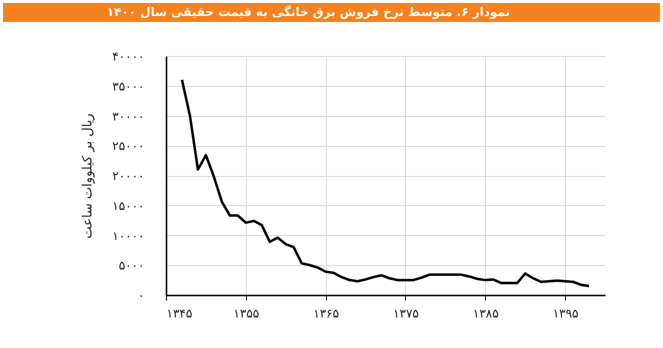 Image resolution: width=663 pixels, height=348 pixels. What do you see at coordinates (331, 12) in the screenshot?
I see `chart-title: نمودار ۶. متوسط نرخ فروش برق خانگی به قیمت حقیقی سال ۱۴۰۰` at bounding box center [331, 12].